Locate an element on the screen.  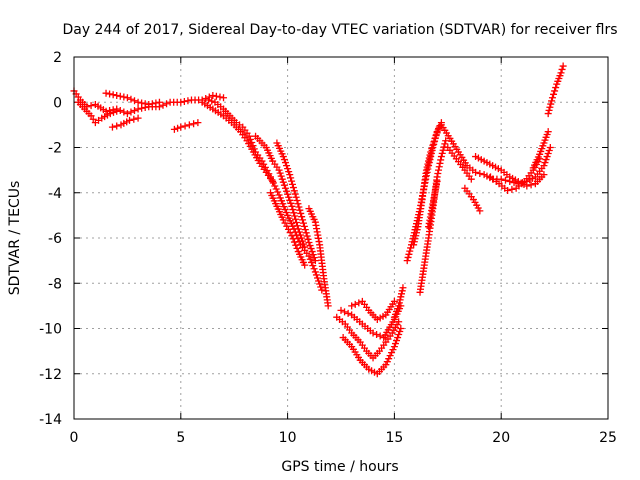
y-tick-label: 2 is located at coordinates (57, 58).